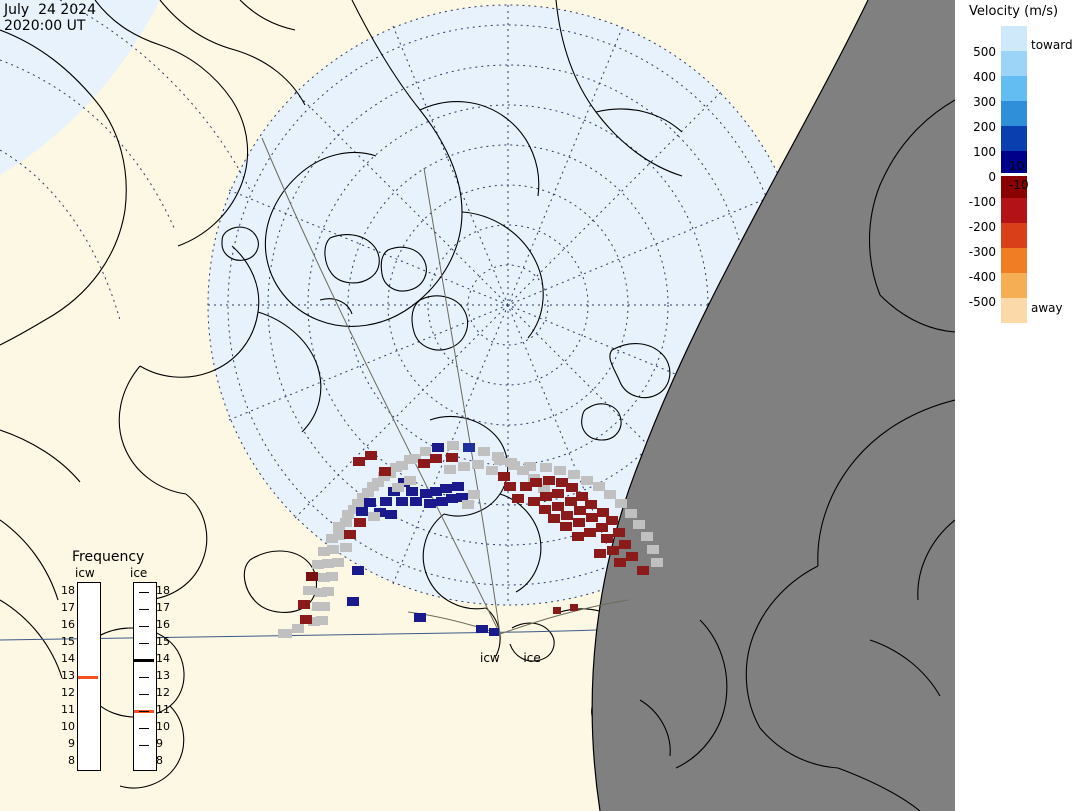 The height and width of the screenshot is (811, 1083). Describe the element at coordinates (977, 117) in the screenshot. I see `colorbar-tick: 200` at that location.